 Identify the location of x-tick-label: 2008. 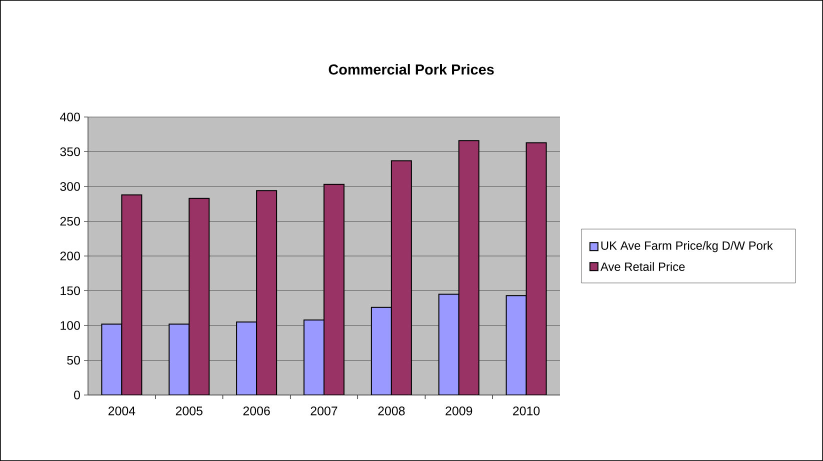
(391, 411).